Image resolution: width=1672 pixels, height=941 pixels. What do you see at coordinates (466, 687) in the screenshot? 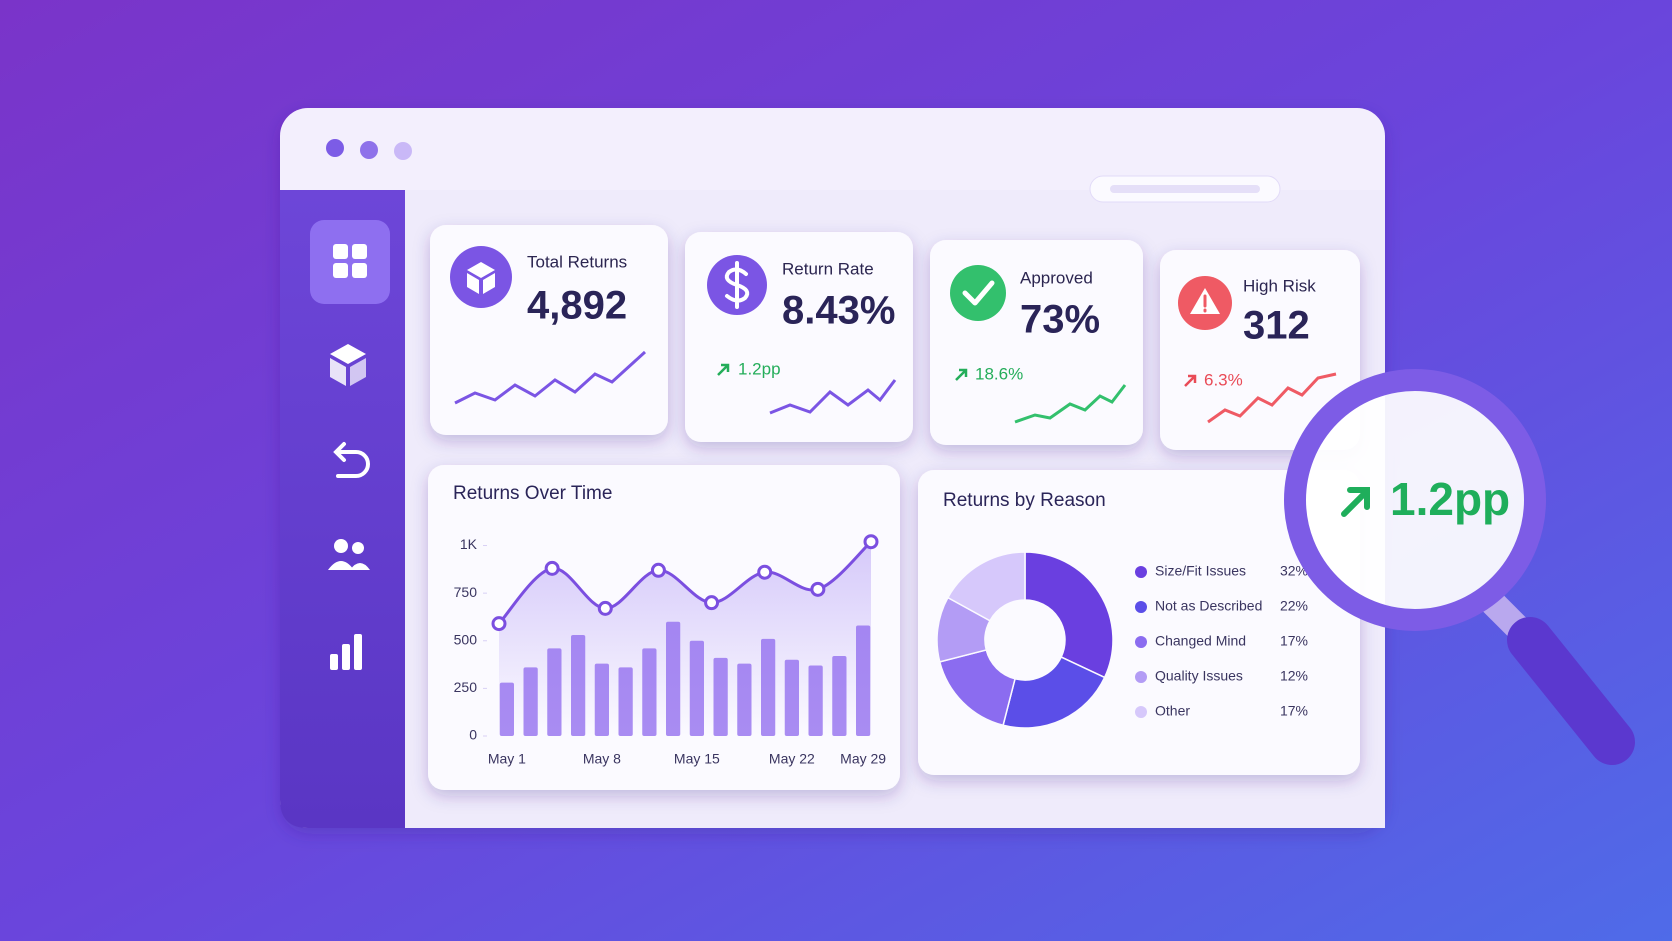
I see `y-tick-label: 250` at bounding box center [466, 687].